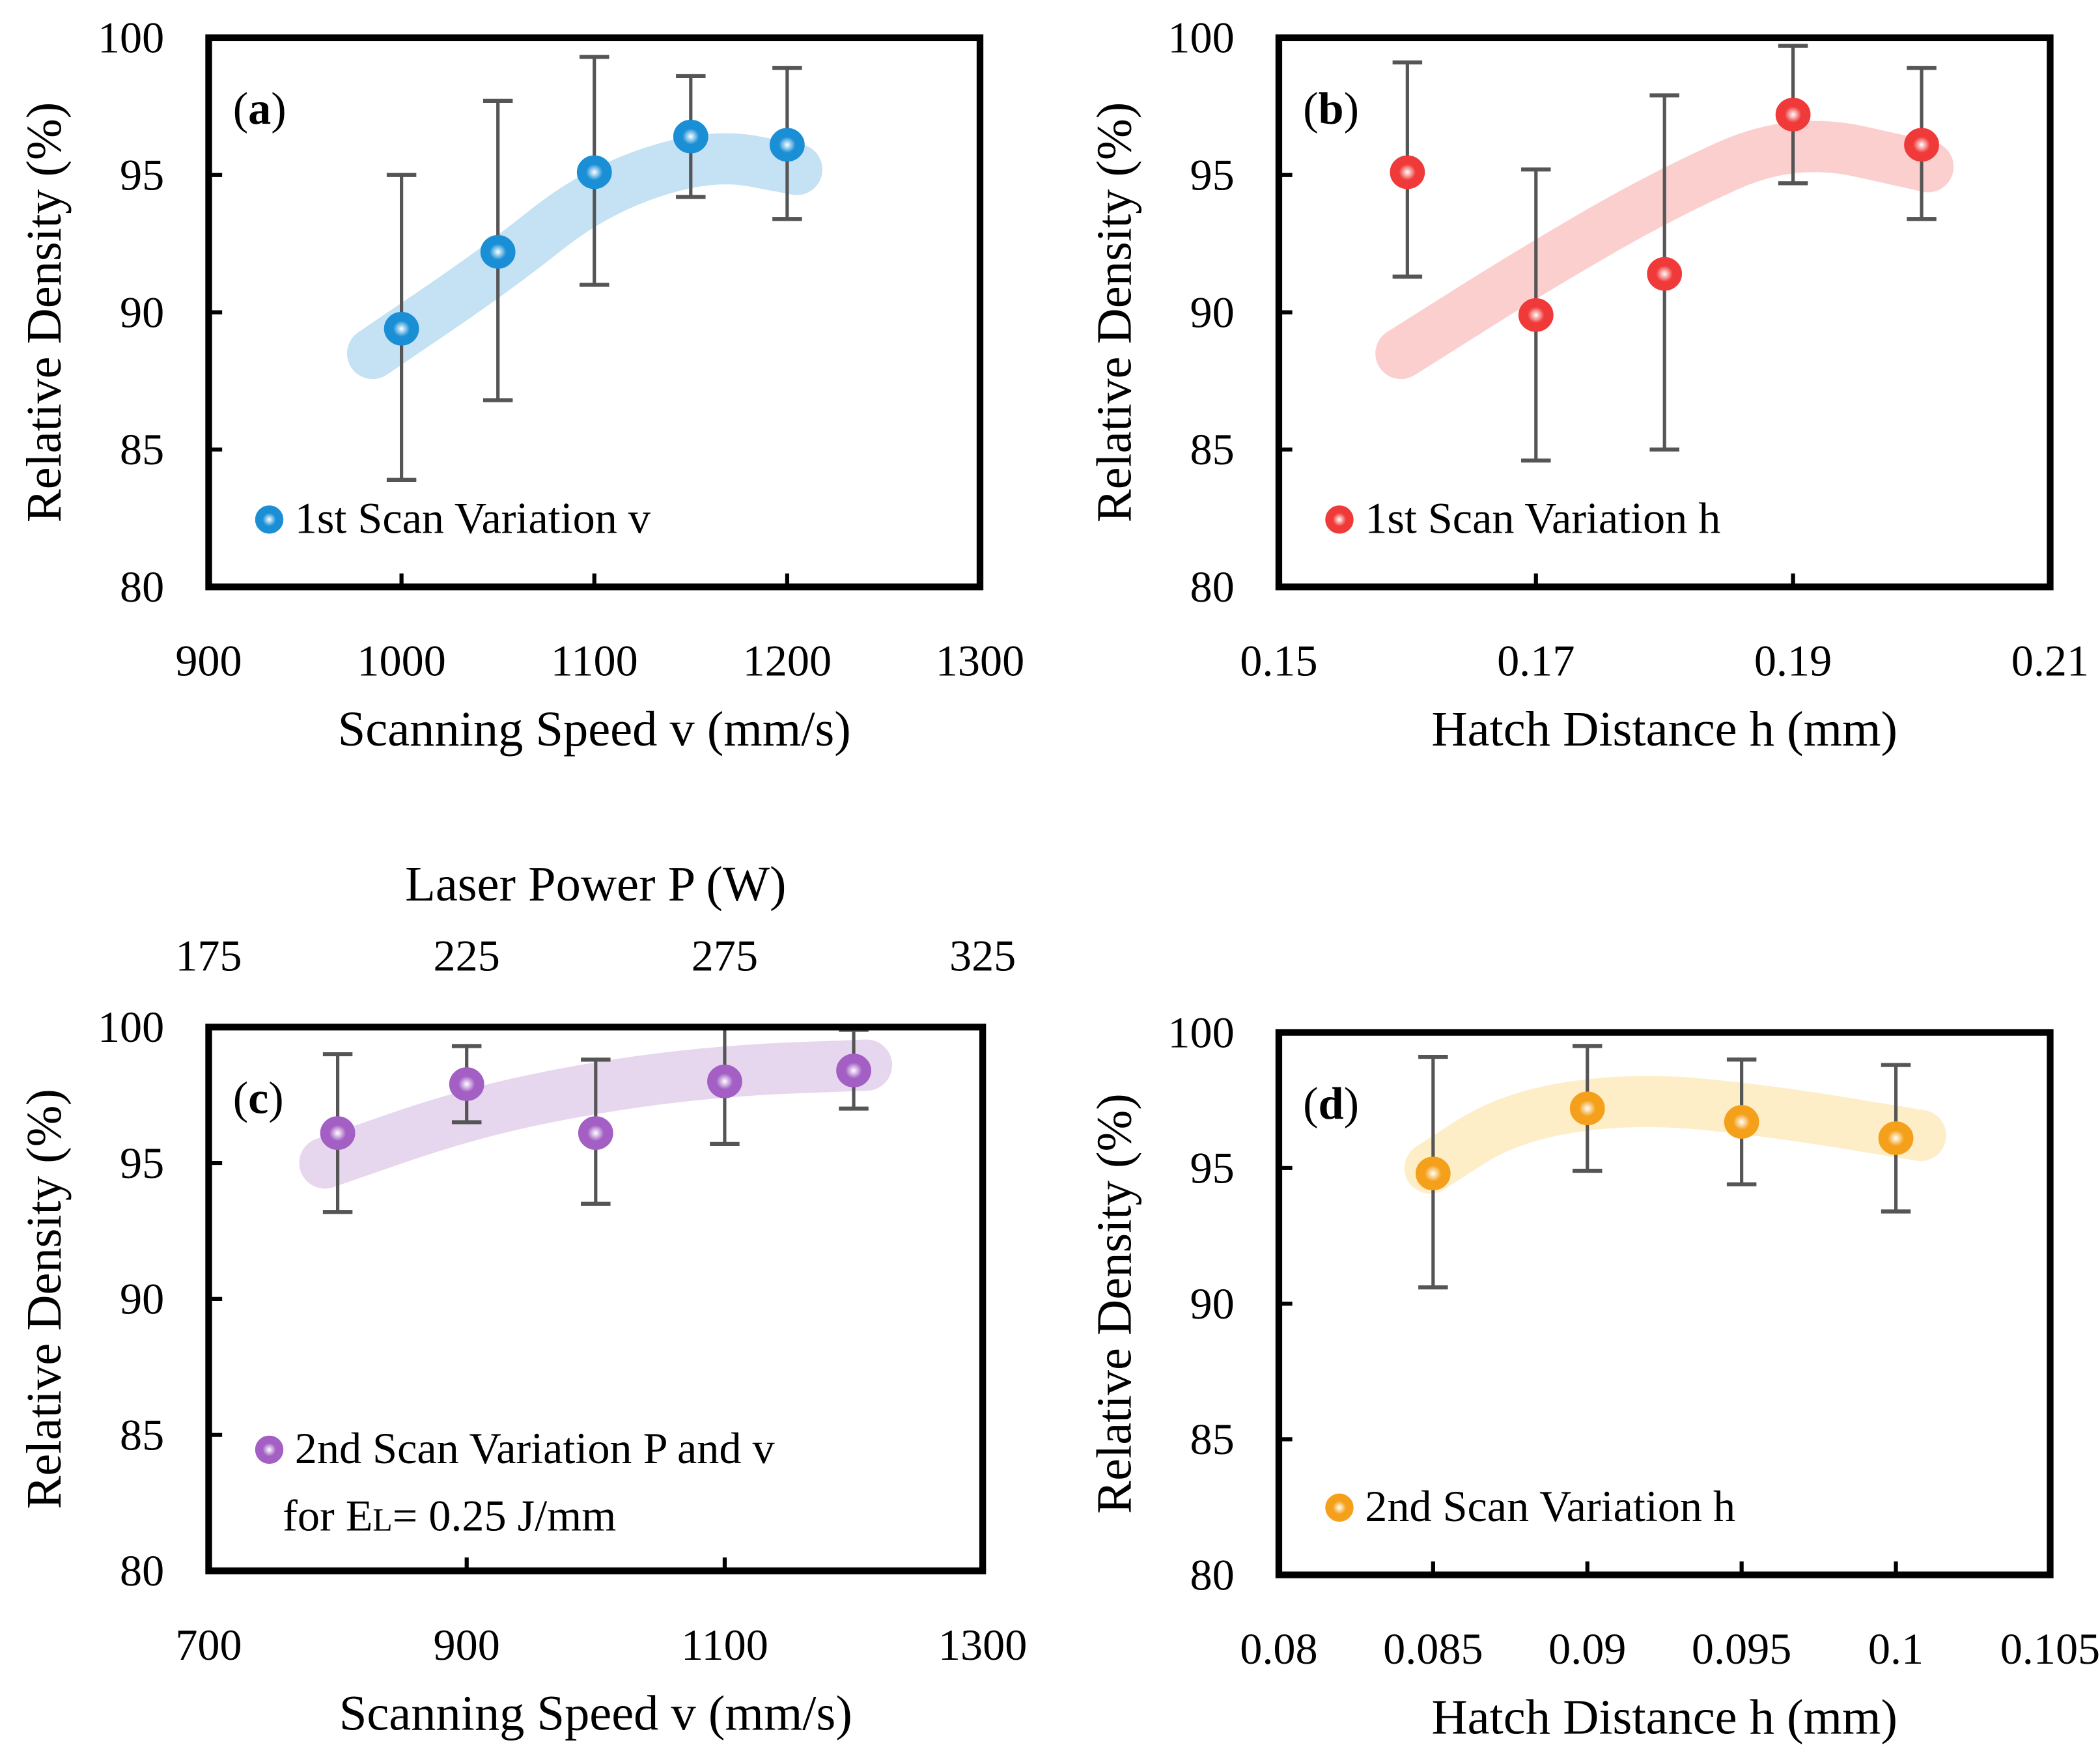  I want to click on panel-label: (d), so click(1331, 1103).